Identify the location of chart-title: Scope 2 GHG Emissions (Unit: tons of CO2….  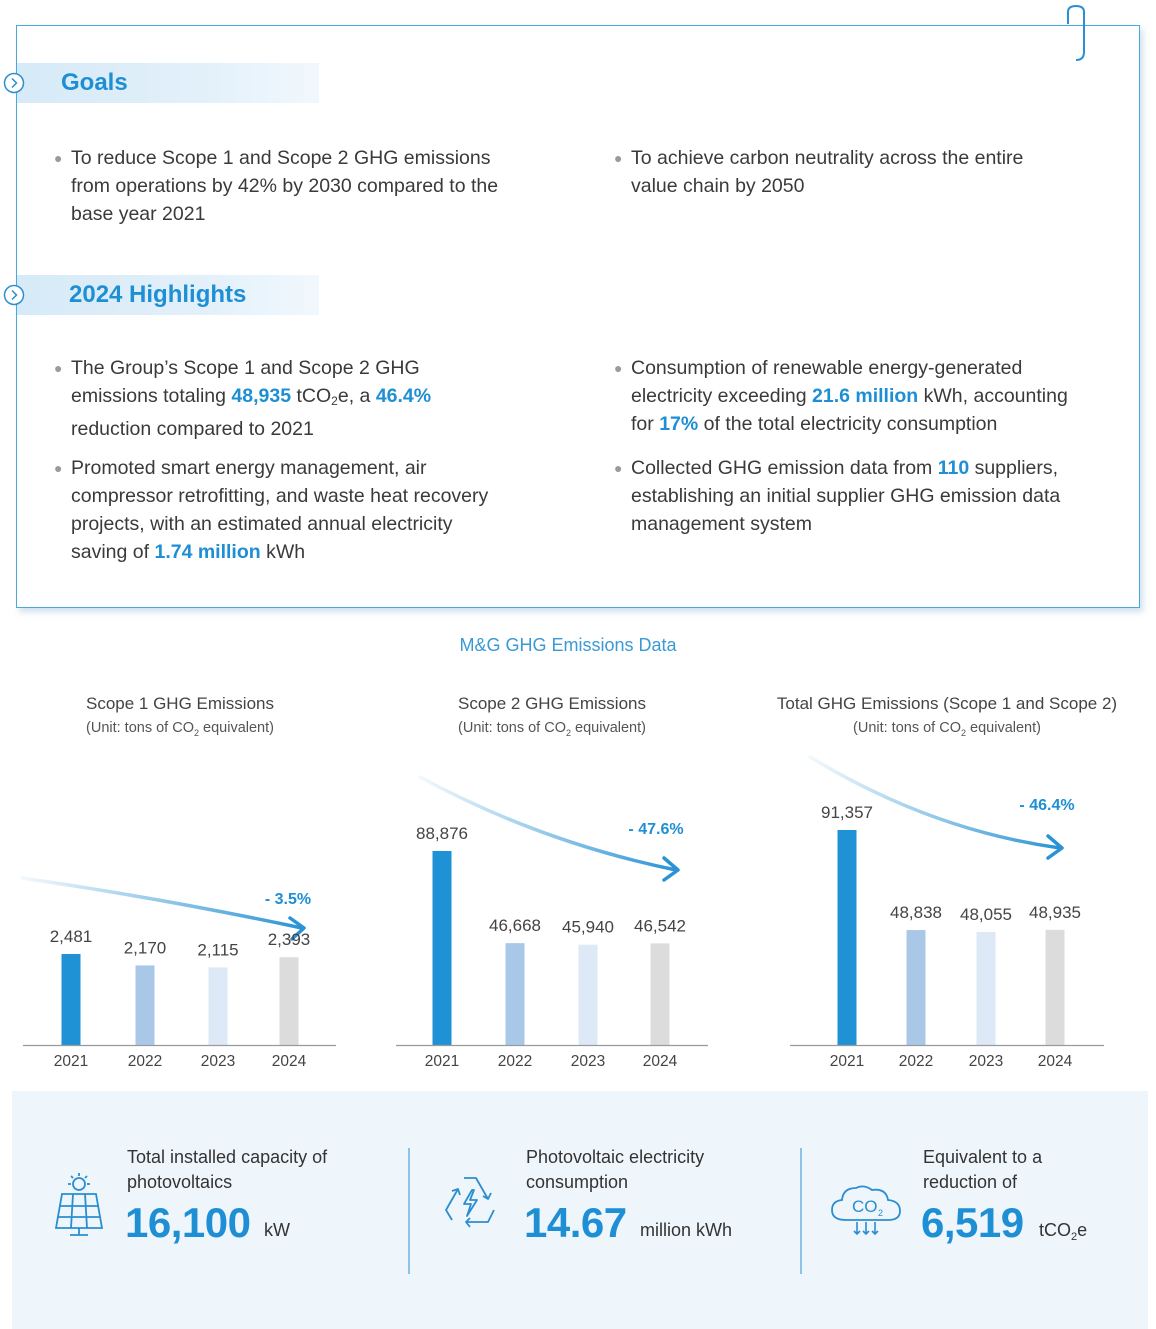
(551, 716).